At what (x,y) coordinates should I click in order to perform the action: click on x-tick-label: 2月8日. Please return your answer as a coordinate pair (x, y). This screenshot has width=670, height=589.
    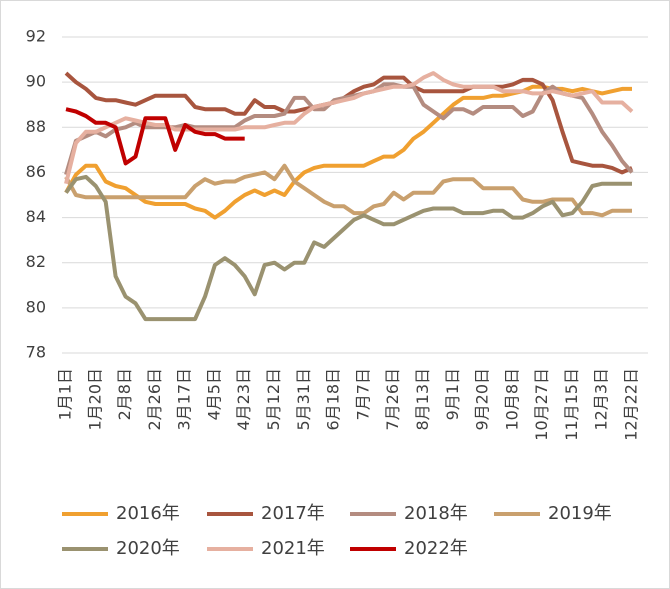
    Looking at the image, I should click on (124, 394).